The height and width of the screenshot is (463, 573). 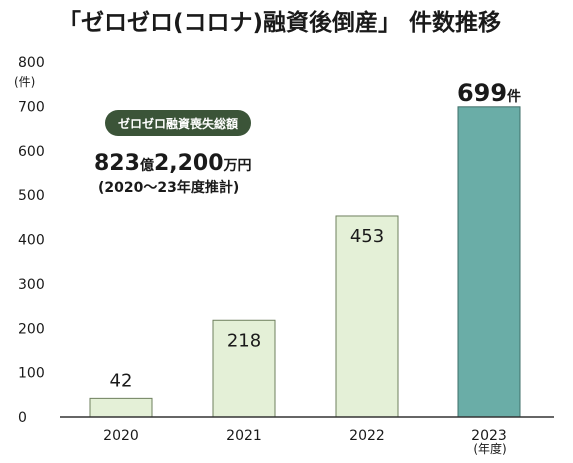 What do you see at coordinates (244, 436) in the screenshot?
I see `x-tick-label: 2021` at bounding box center [244, 436].